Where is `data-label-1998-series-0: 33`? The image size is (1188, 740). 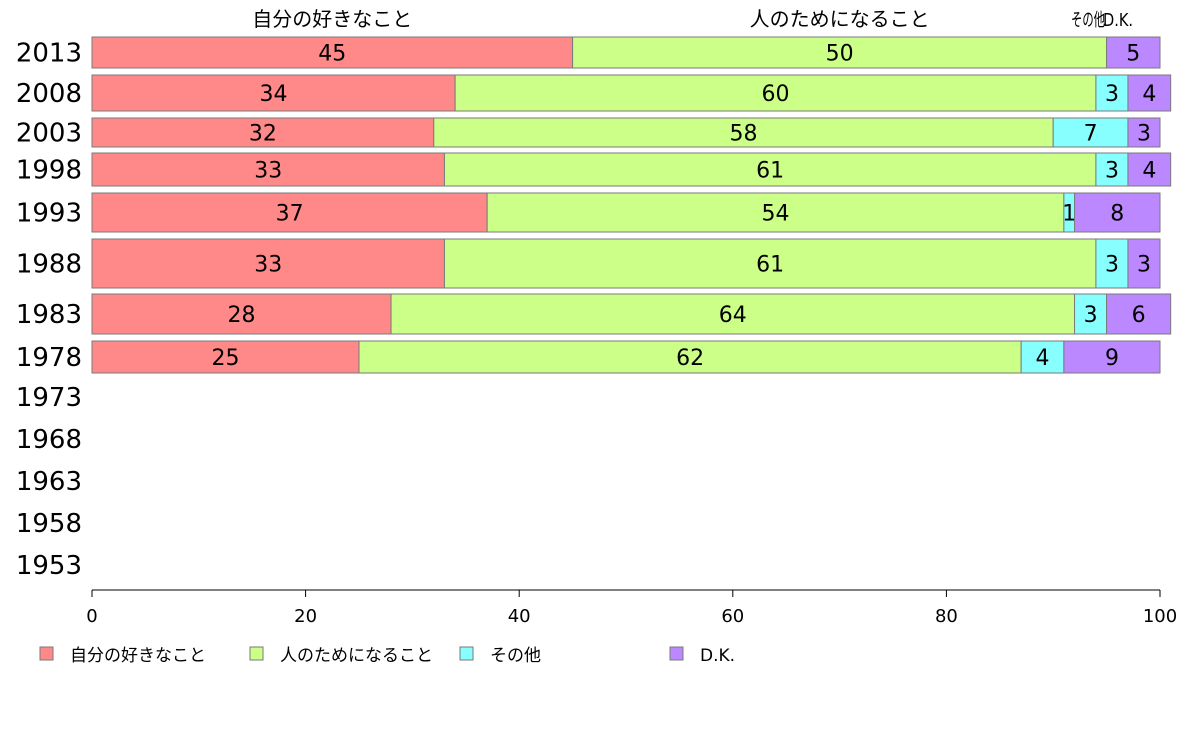 data-label-1998-series-0: 33 is located at coordinates (268, 171).